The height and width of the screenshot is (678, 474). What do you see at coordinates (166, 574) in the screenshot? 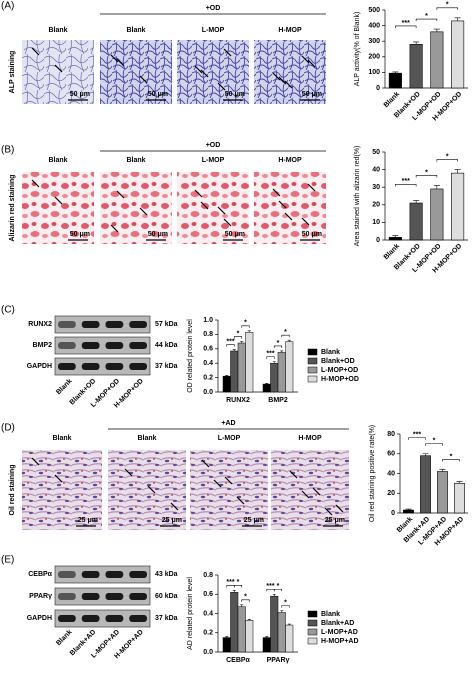
I see `size-label: 43 kDa` at bounding box center [166, 574].